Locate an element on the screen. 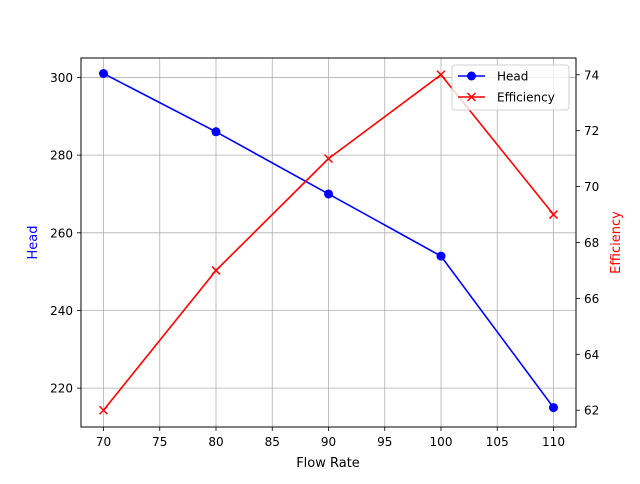 This screenshot has width=640, height=484. left-tick-label: 260 is located at coordinates (61, 233).